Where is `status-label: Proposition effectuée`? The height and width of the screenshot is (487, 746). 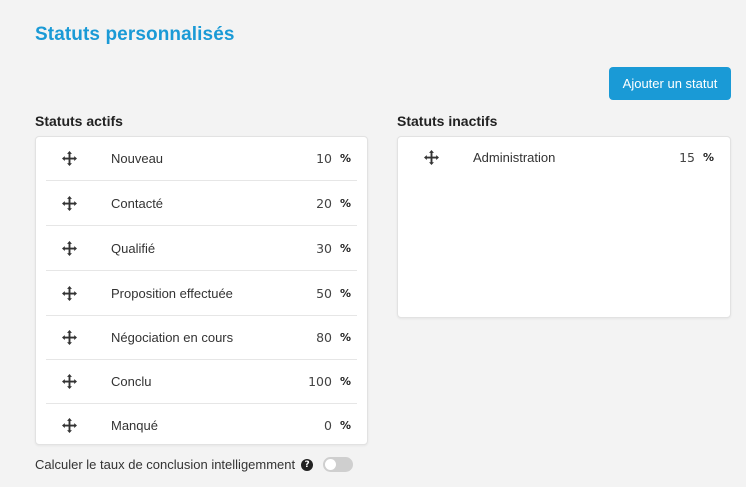 status-label: Proposition effectuée is located at coordinates (172, 293).